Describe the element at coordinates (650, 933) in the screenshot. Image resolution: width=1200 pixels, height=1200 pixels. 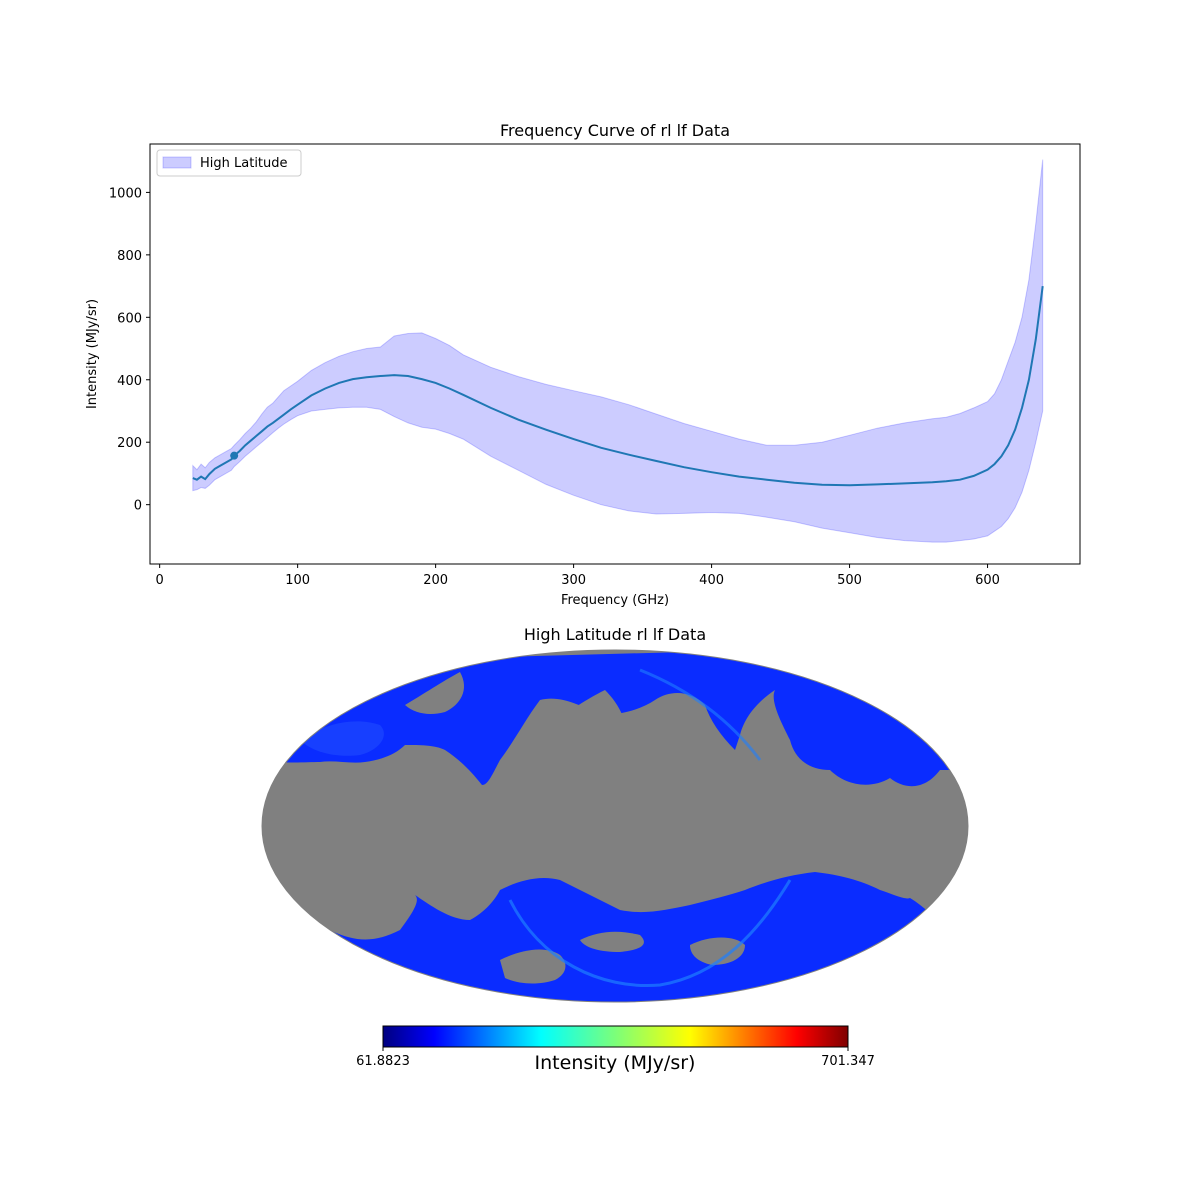
I see `south-arc-highlight` at that location.